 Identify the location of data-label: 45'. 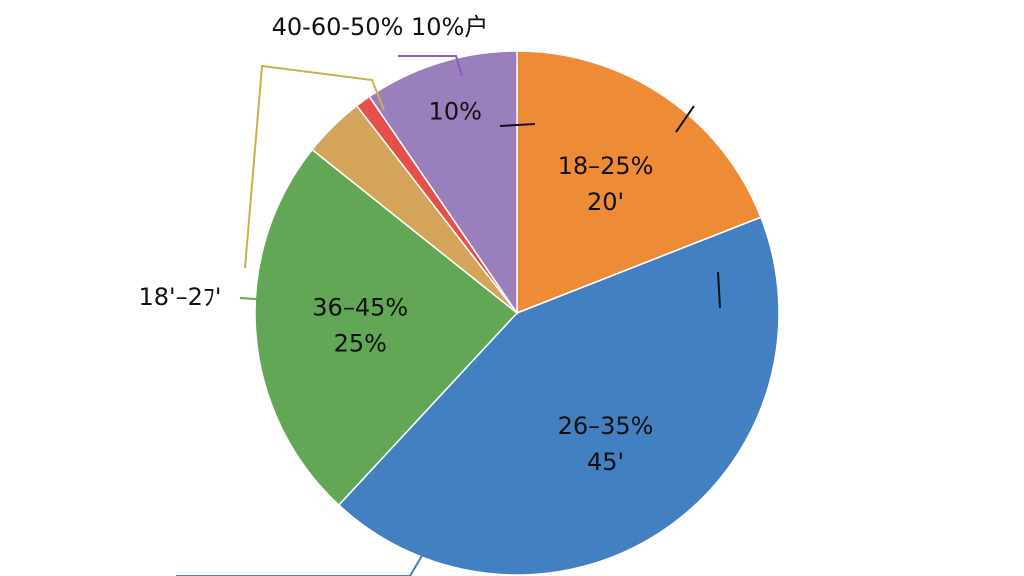
(605, 462).